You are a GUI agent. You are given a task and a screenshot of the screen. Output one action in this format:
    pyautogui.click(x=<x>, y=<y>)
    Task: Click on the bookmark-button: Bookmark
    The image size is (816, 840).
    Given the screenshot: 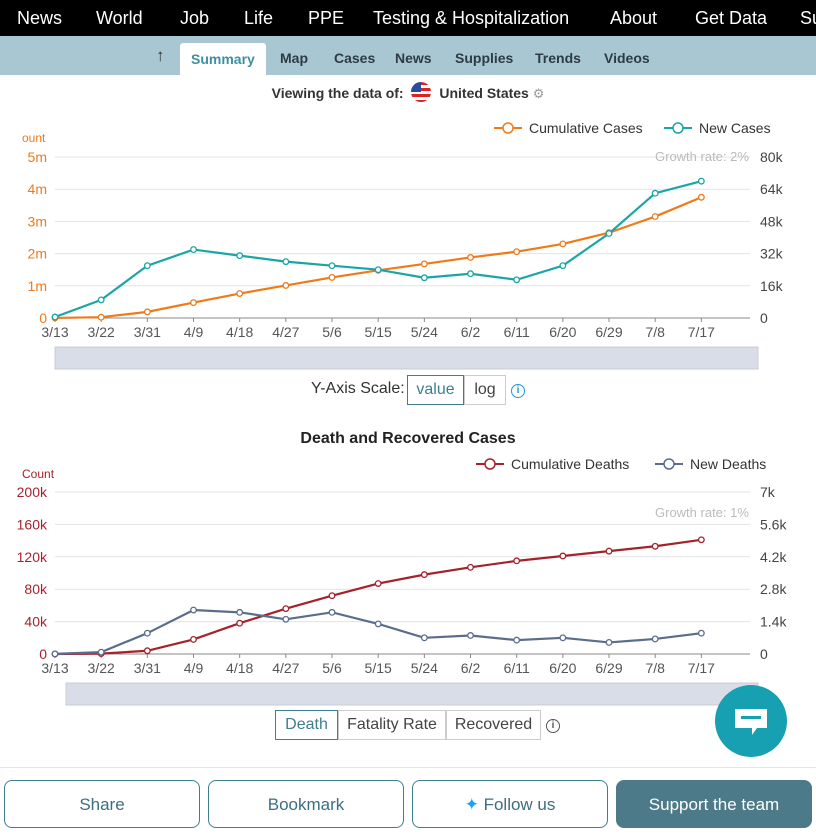 What is the action you would take?
    pyautogui.click(x=306, y=804)
    